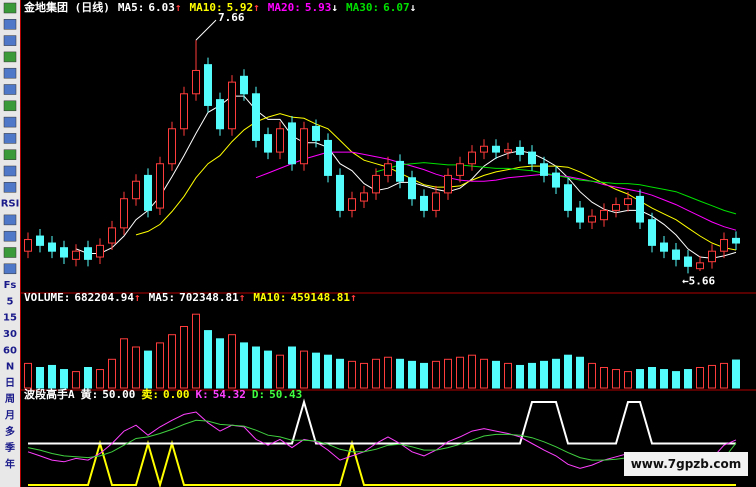 The width and height of the screenshot is (756, 487). What do you see at coordinates (10, 204) in the screenshot?
I see `toolbar-label: RSI` at bounding box center [10, 204].